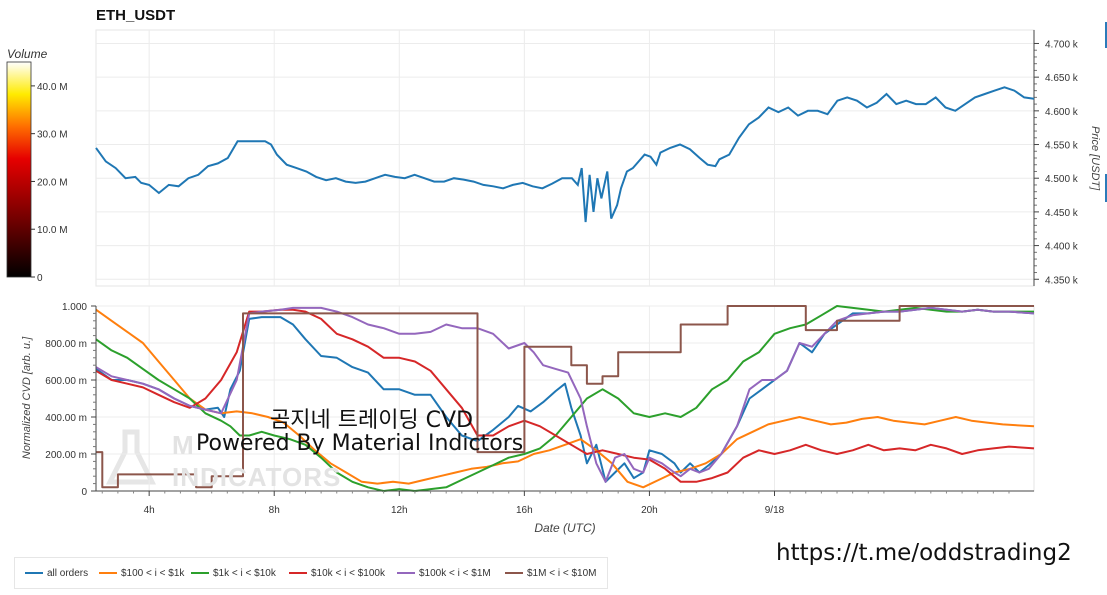  Describe the element at coordinates (66, 344) in the screenshot. I see `cvd-y-tick-label: 800.00 m` at that location.